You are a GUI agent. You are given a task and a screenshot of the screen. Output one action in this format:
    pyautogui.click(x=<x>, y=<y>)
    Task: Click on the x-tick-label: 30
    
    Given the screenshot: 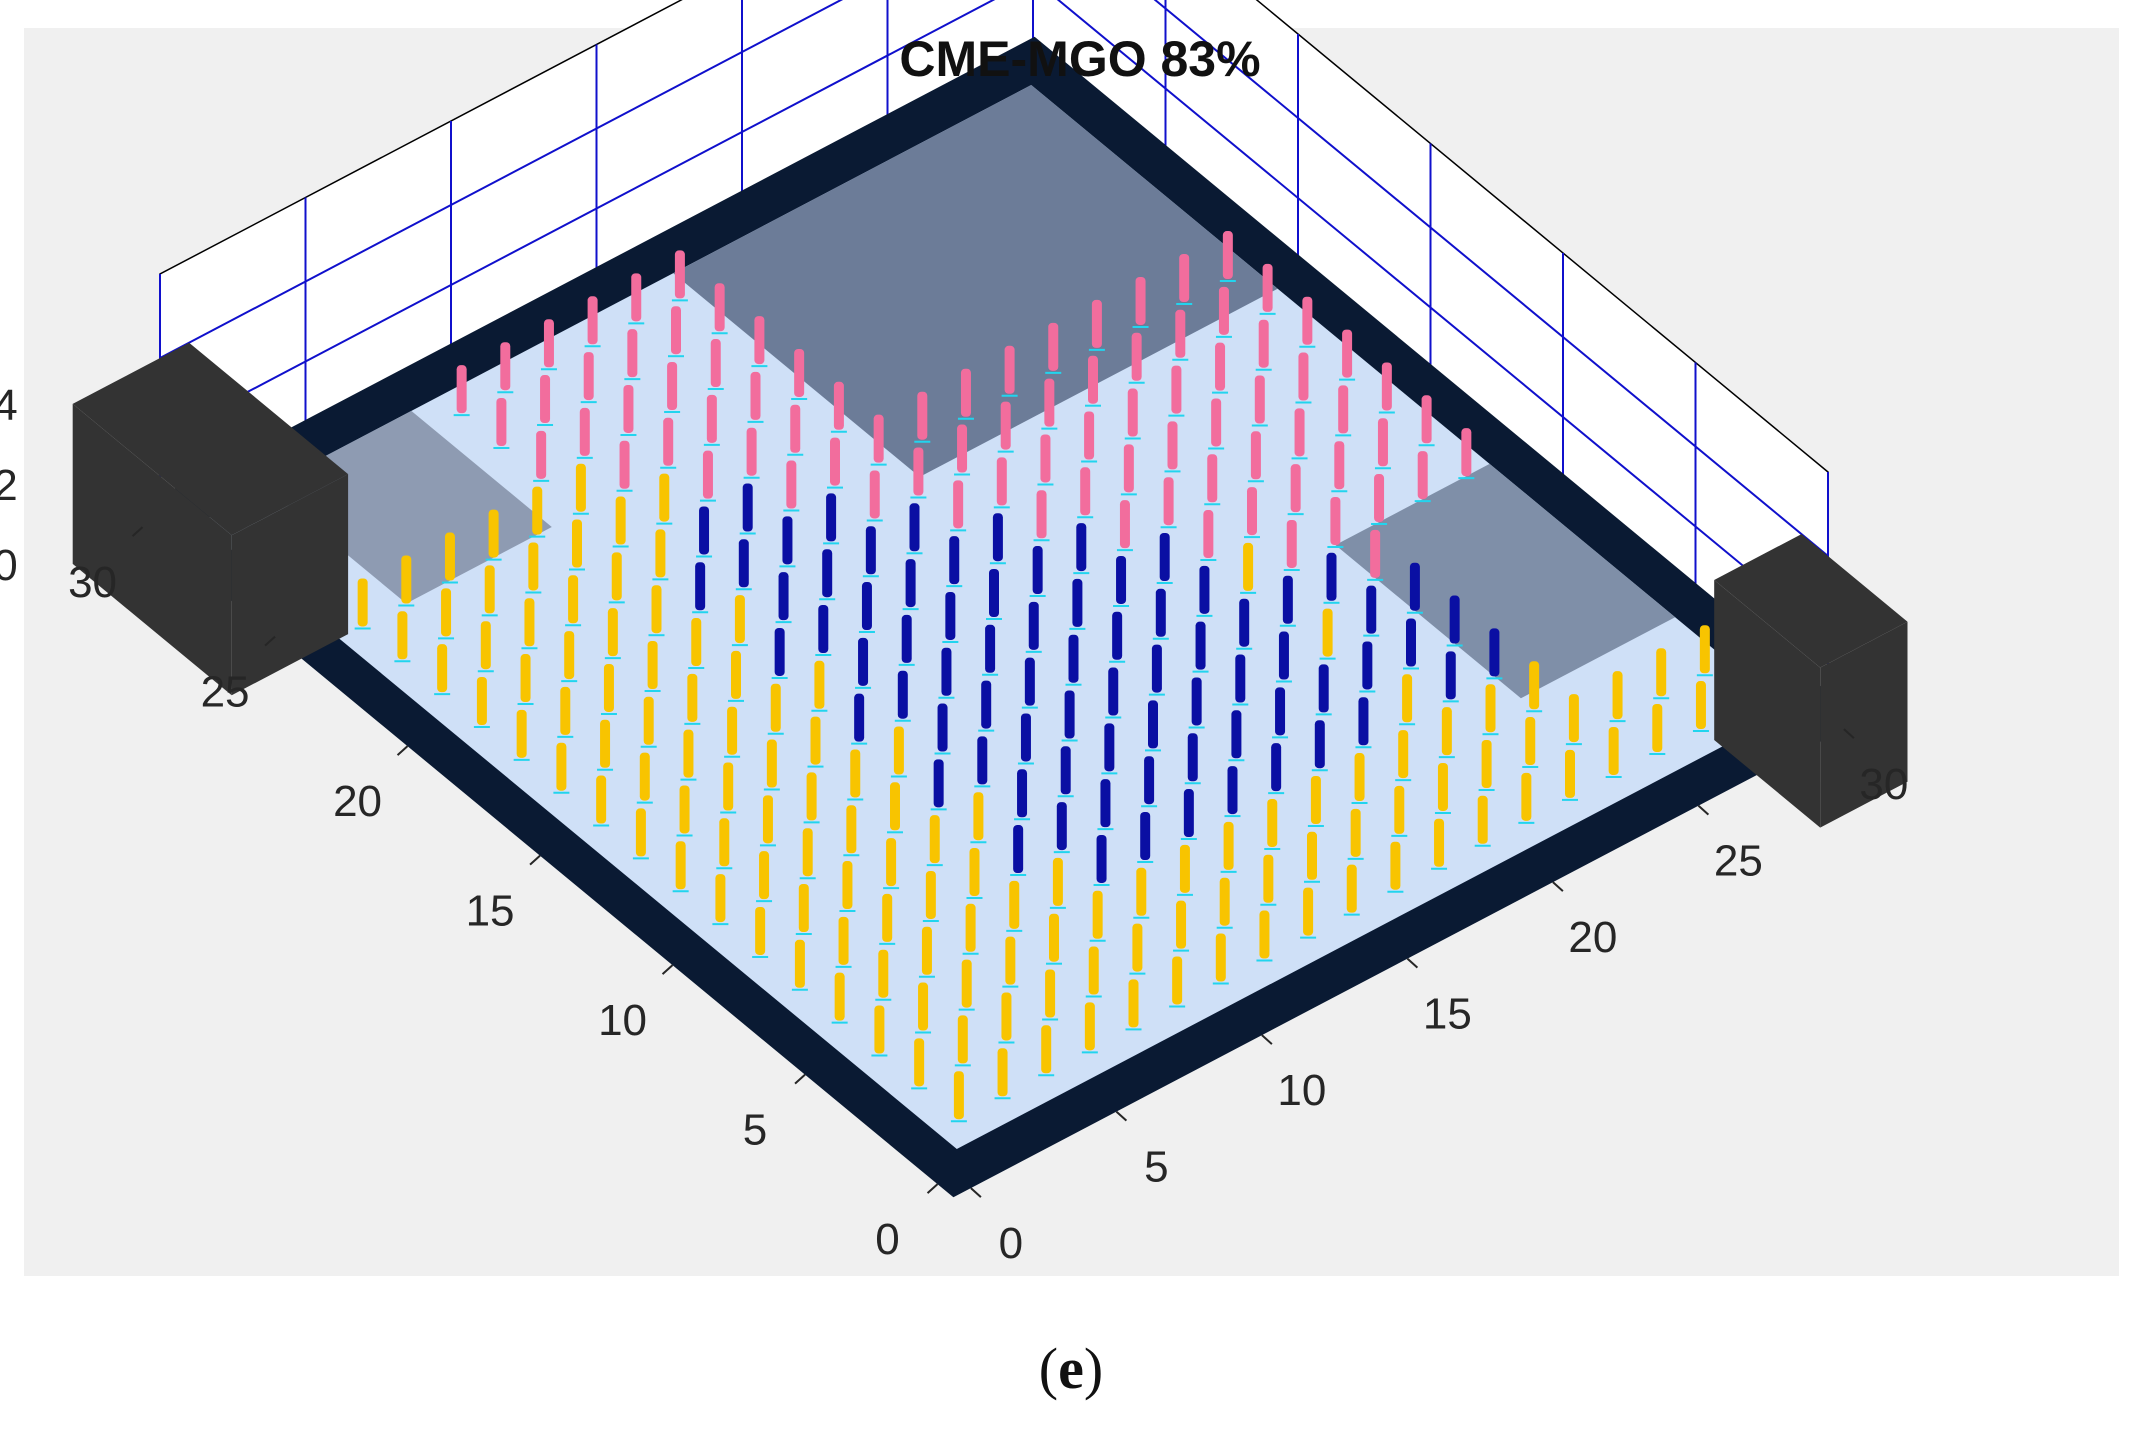 What is the action you would take?
    pyautogui.click(x=1883, y=784)
    